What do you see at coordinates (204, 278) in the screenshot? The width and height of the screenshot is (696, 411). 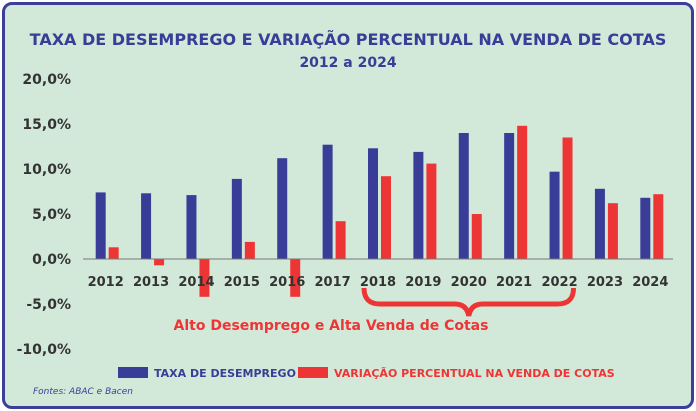 I see `sales-bar-2014` at bounding box center [204, 278].